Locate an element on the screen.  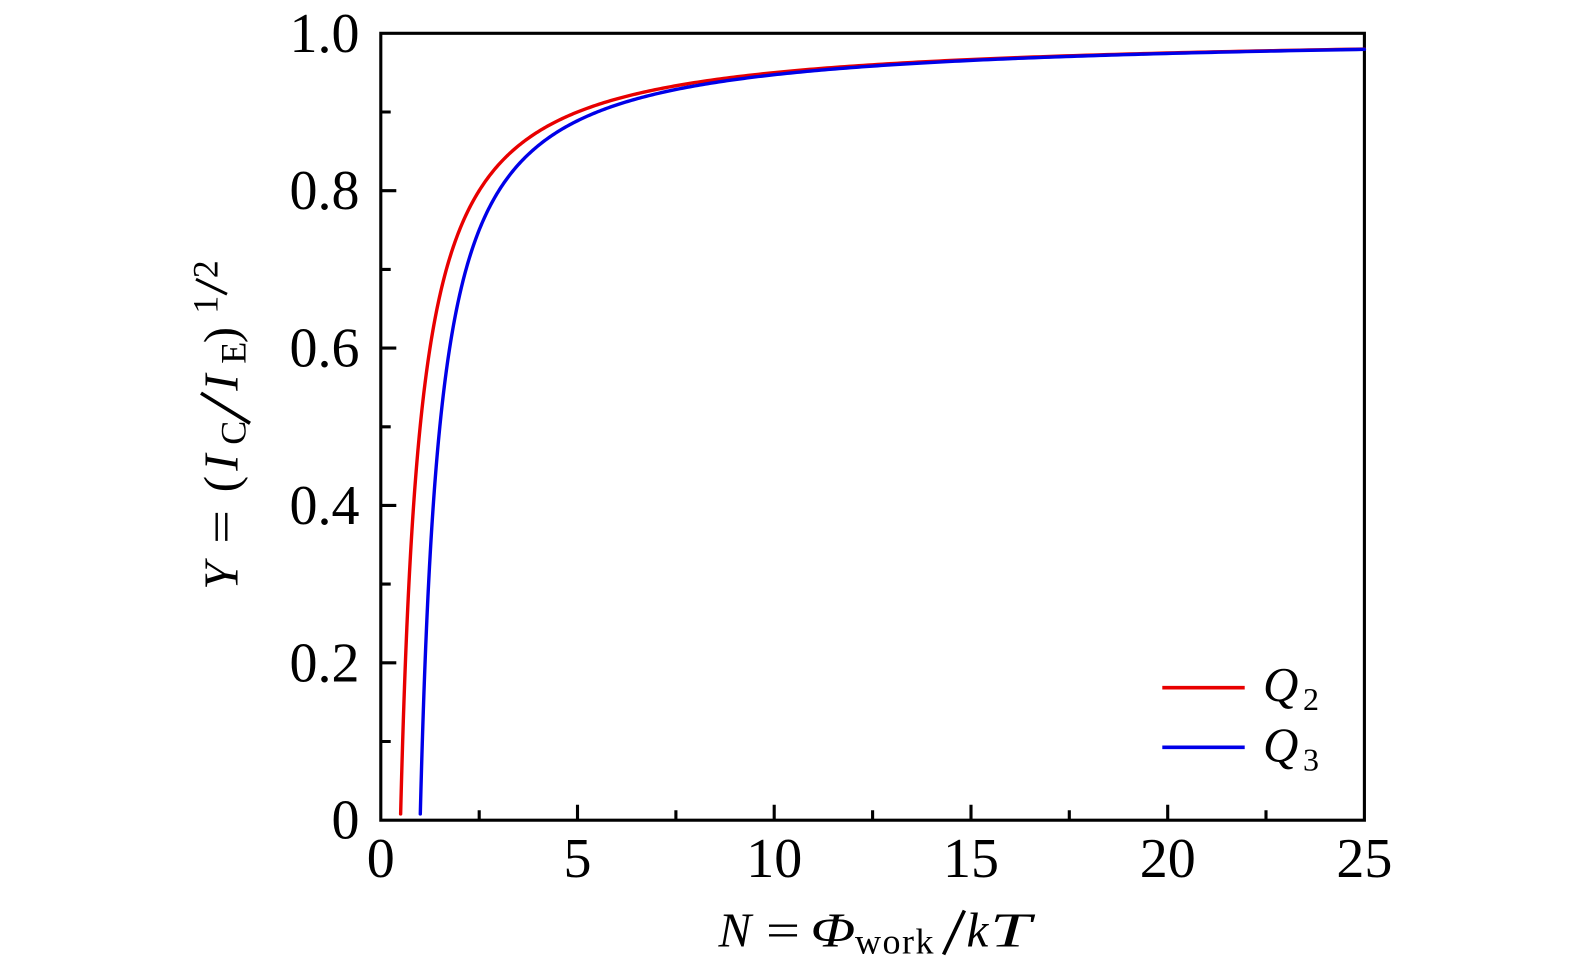
svg-text: 15 is located at coordinates (971, 859).